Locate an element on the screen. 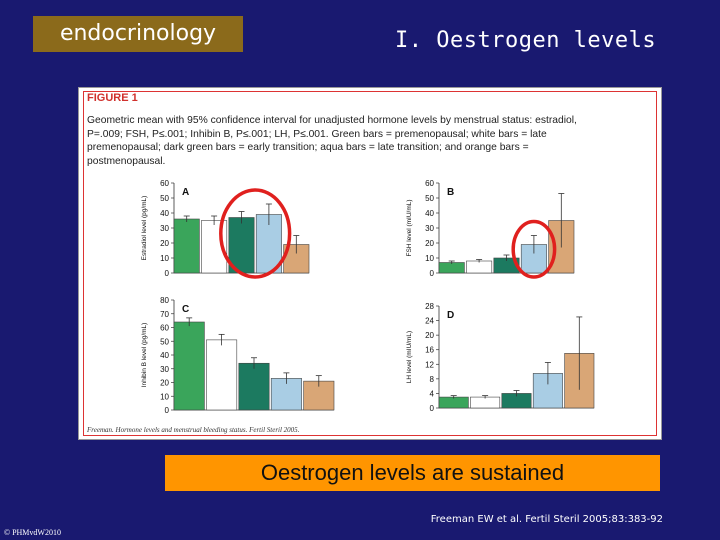  y-axis-label: Estradiol level (pg/mL) is located at coordinates (144, 228).